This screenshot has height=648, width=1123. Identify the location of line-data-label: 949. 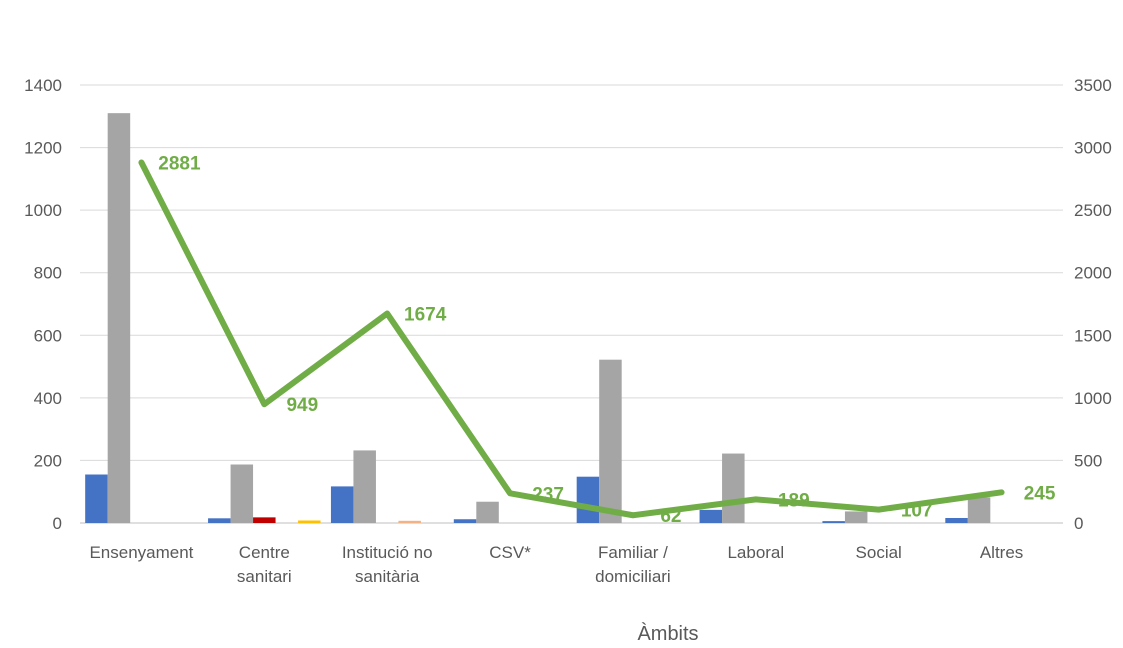
(302, 405).